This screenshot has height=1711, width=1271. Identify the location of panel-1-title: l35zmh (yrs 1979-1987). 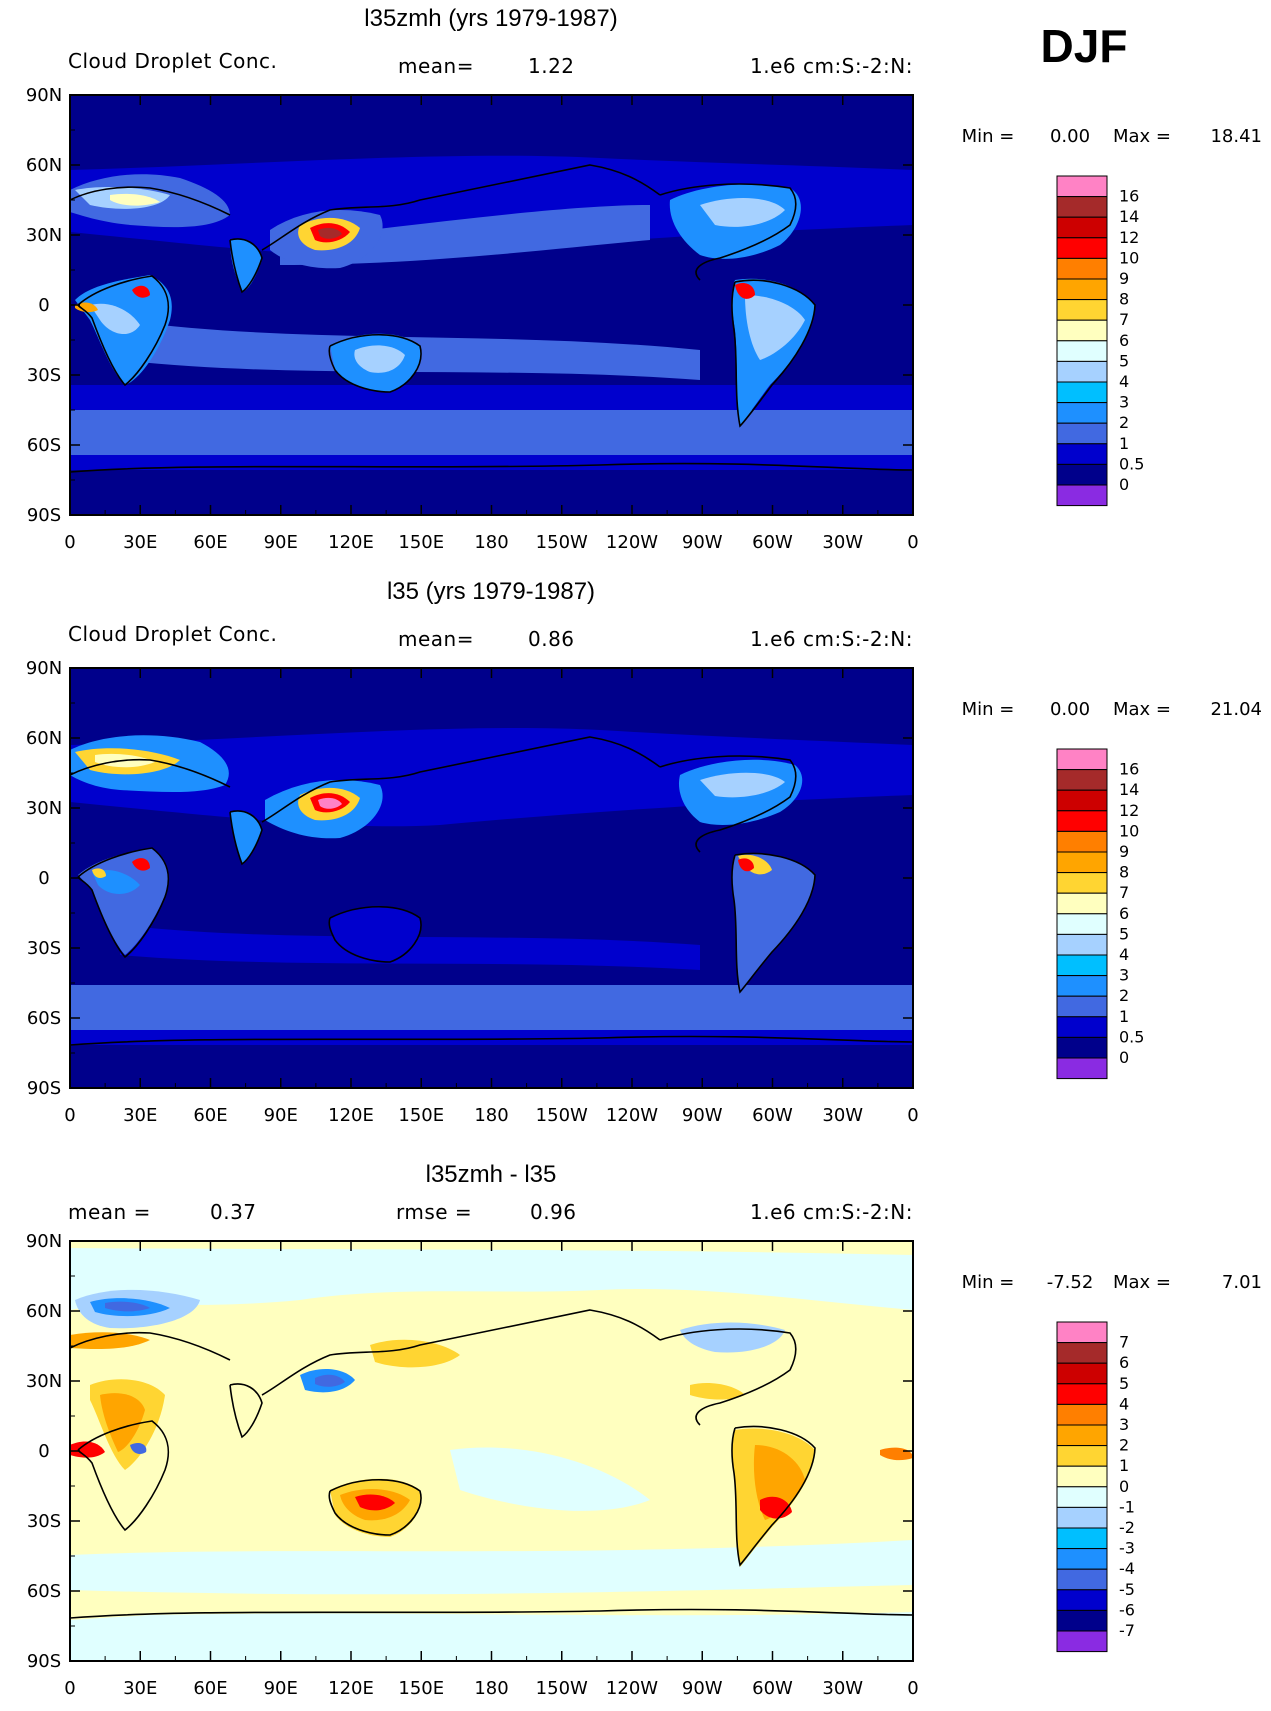
(490, 18).